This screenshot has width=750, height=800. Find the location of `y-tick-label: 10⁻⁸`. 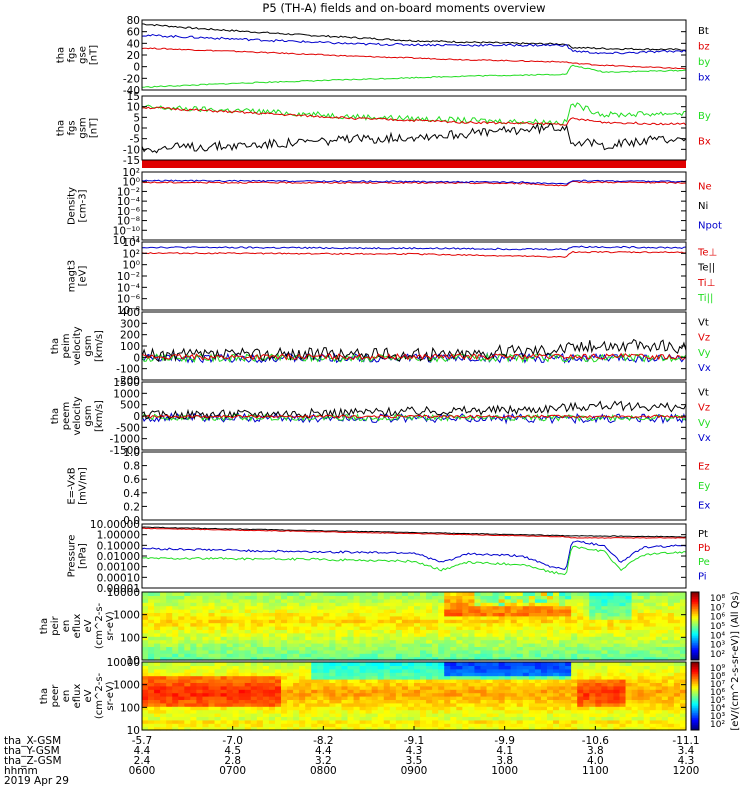

y-tick-label: 10⁻⁸ is located at coordinates (128, 222).